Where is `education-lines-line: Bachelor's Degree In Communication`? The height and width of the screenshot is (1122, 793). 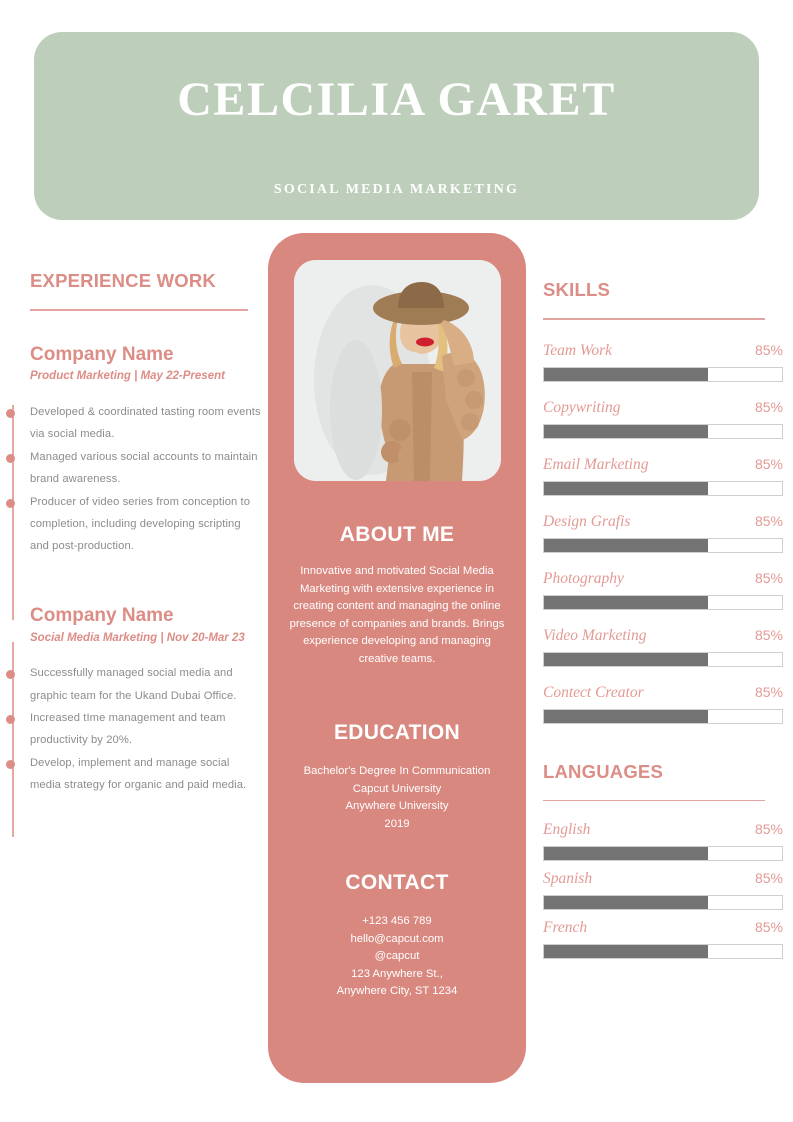
education-lines-line: Bachelor's Degree In Communication is located at coordinates (397, 771).